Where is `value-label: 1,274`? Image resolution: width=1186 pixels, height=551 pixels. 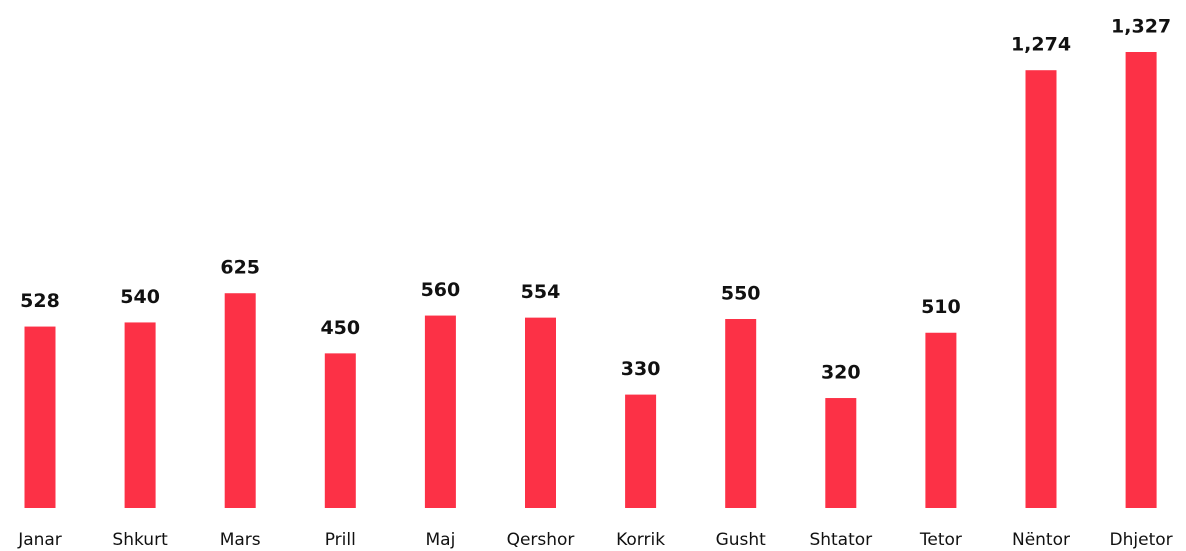
value-label: 1,274 is located at coordinates (1041, 45).